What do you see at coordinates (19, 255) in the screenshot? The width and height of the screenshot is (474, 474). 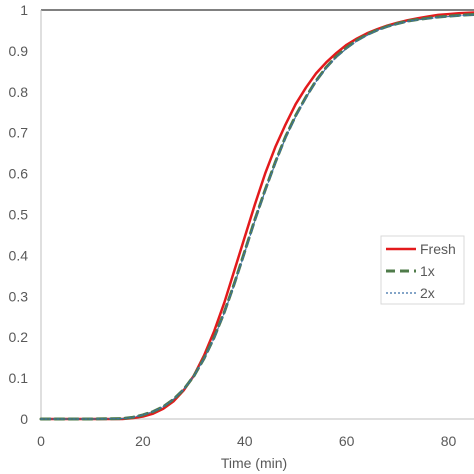 I see `y-tick-label: 0.4` at bounding box center [19, 255].